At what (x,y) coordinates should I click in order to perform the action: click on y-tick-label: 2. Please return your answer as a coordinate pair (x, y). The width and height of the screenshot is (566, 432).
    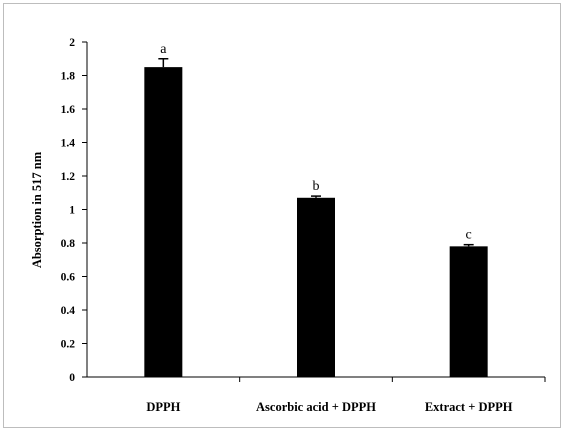
    Looking at the image, I should click on (72, 43).